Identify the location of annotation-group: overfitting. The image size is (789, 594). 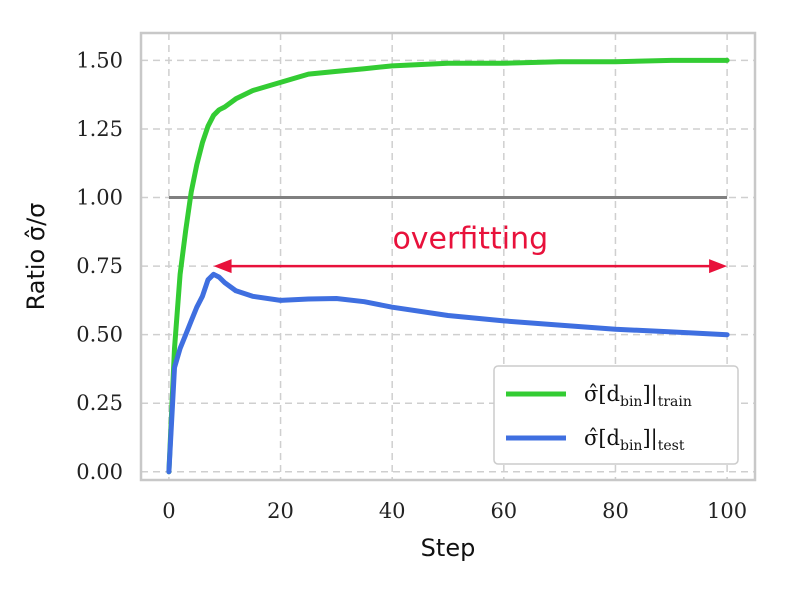
(470, 248).